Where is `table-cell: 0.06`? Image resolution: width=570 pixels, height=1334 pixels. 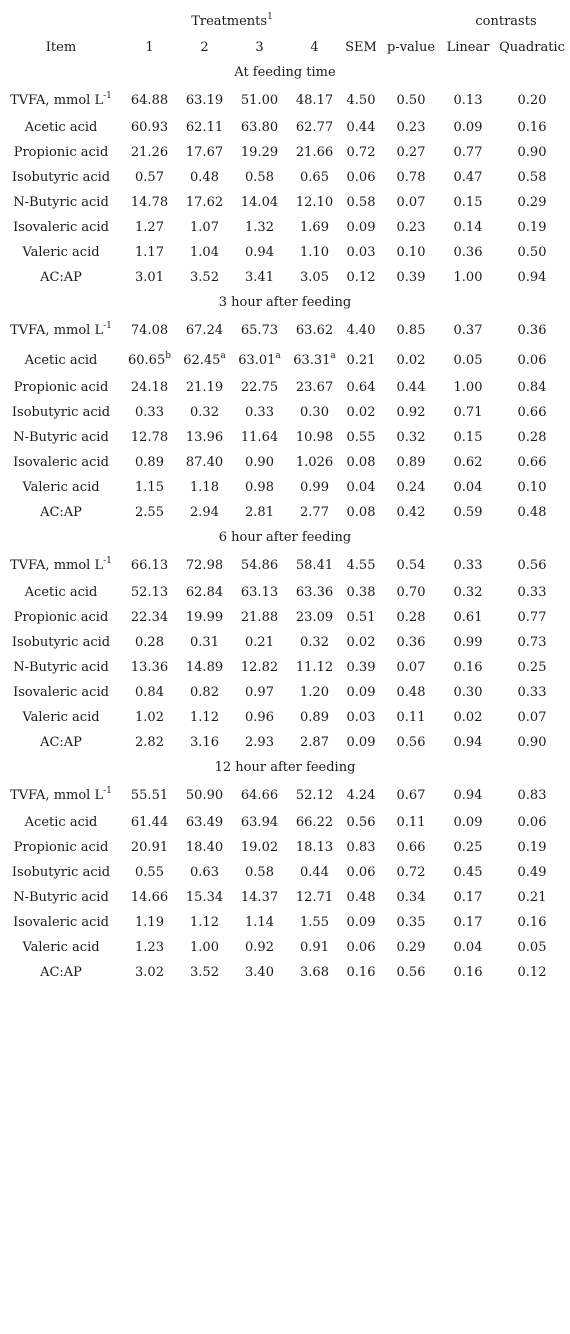
table-cell: 0.06 is located at coordinates (361, 947).